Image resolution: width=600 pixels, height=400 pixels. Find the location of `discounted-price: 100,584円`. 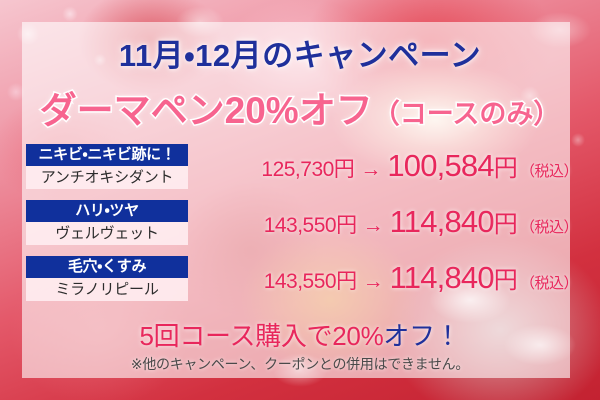

discounted-price: 100,584円 is located at coordinates (452, 166).